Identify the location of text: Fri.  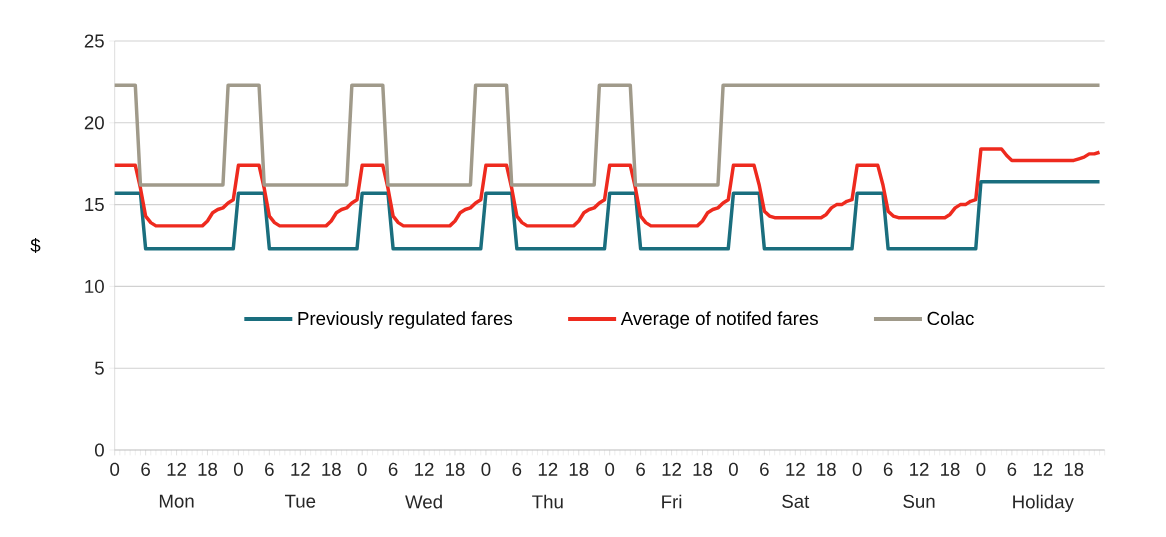
(672, 501).